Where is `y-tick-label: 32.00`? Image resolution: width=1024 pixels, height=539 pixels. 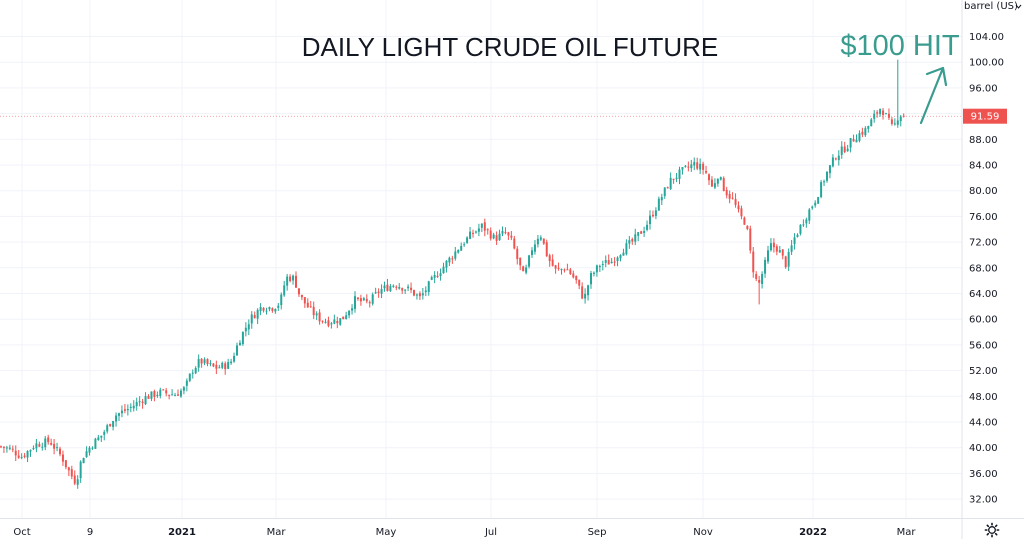 y-tick-label: 32.00 is located at coordinates (983, 500).